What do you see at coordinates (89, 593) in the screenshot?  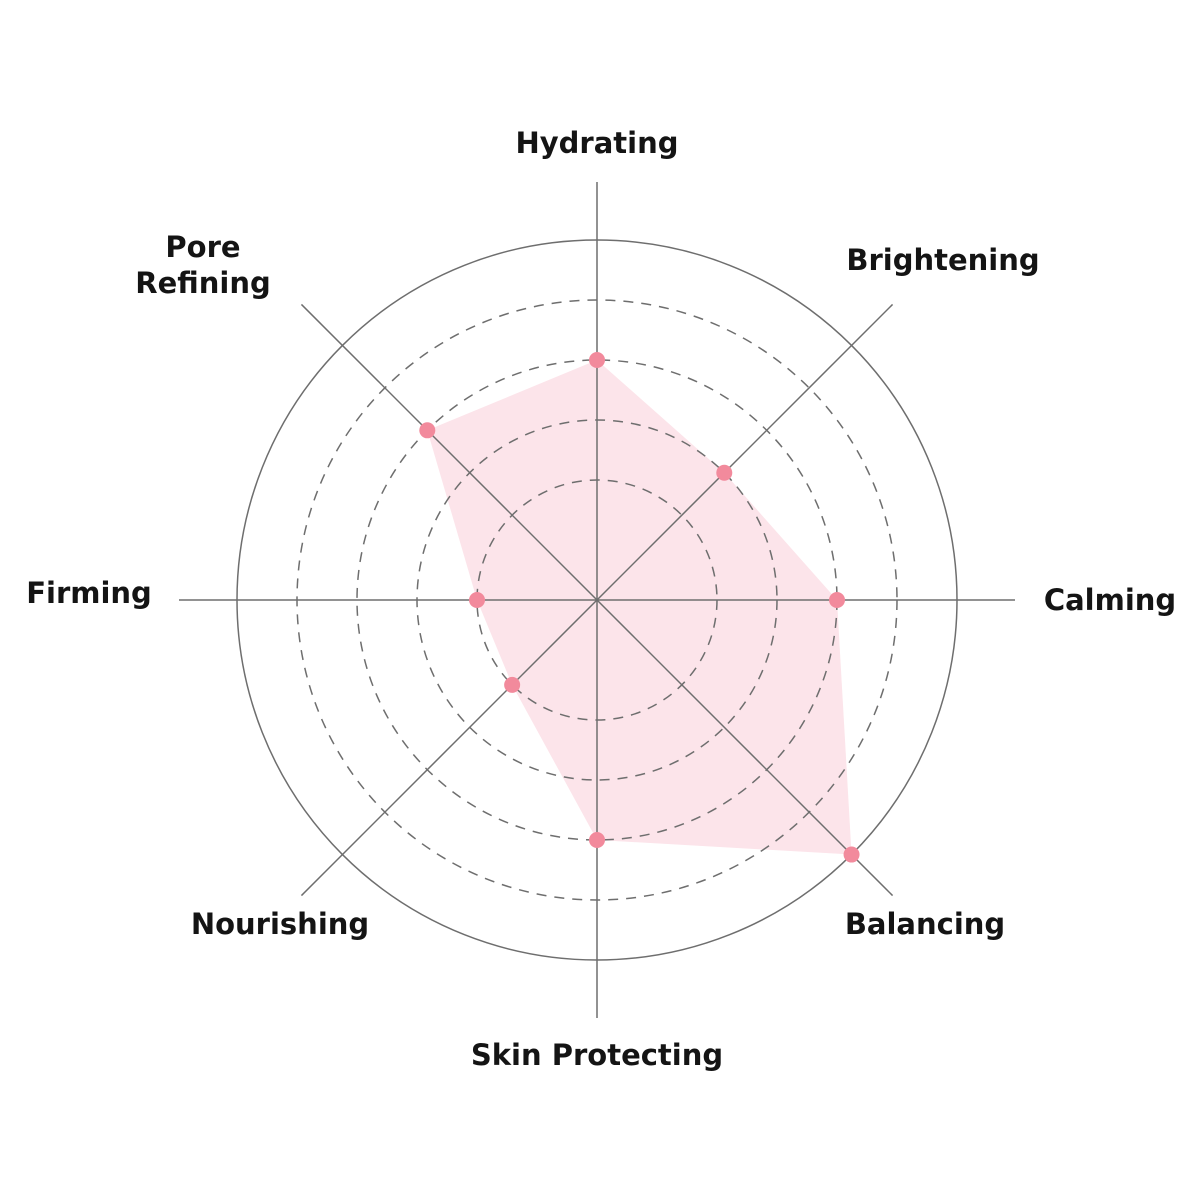 I see `axis-label-firming: Firming` at bounding box center [89, 593].